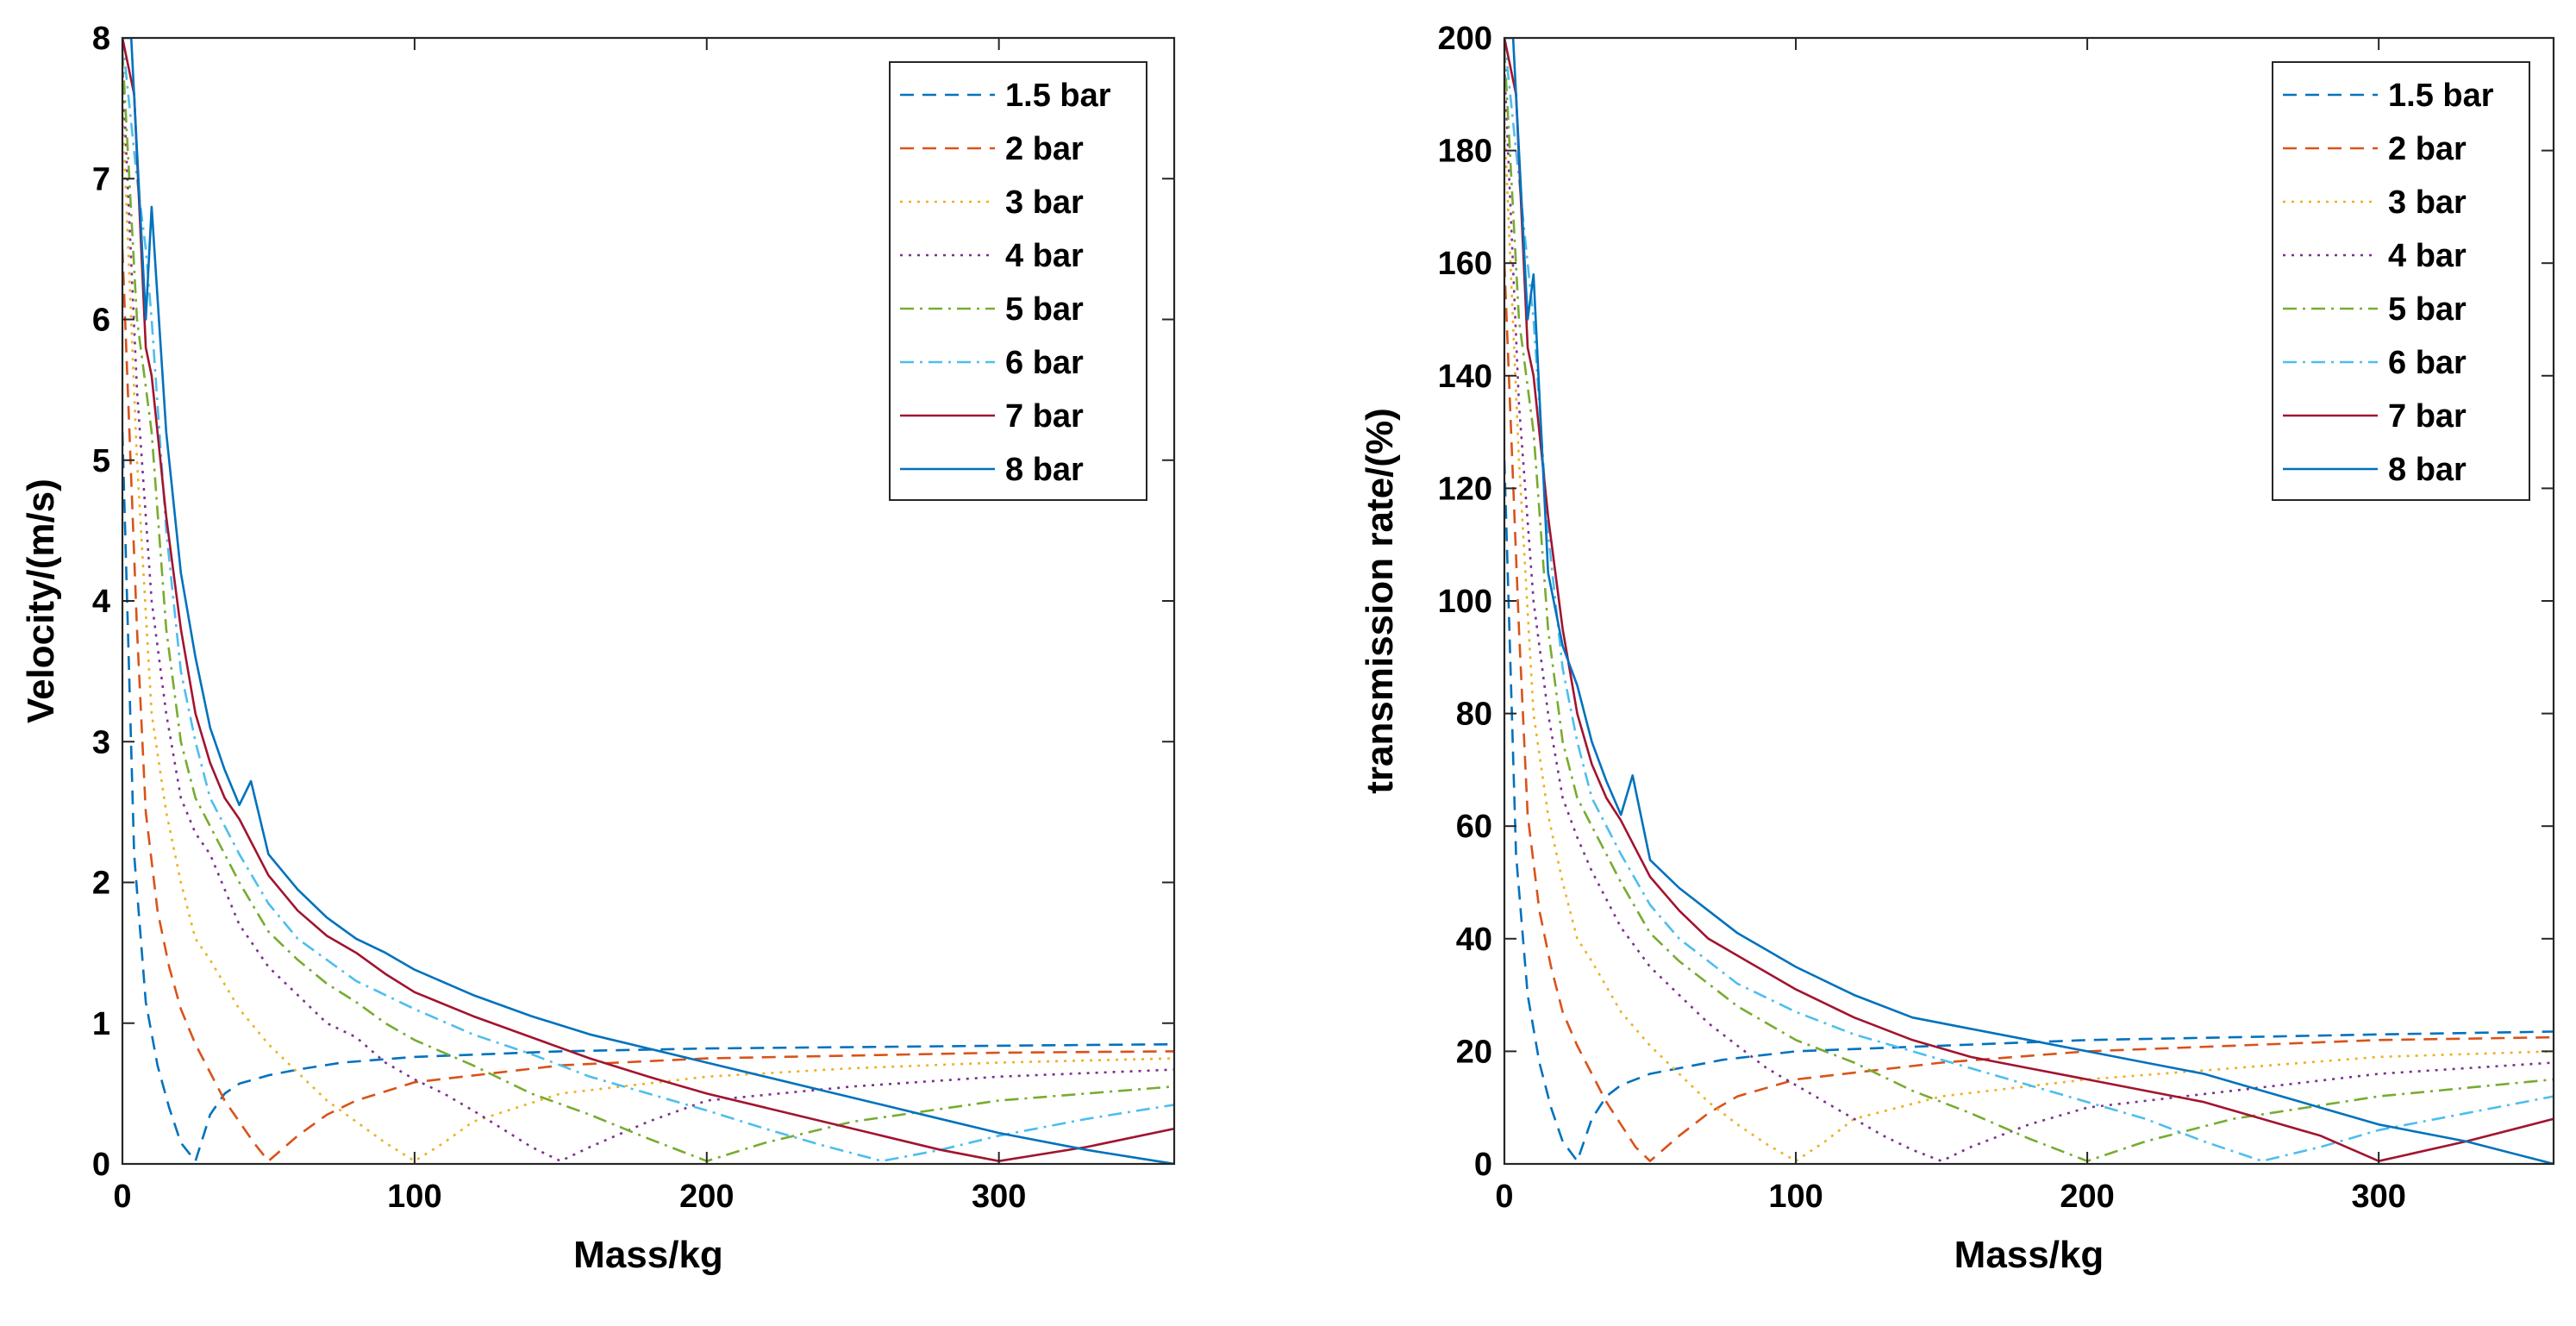  Describe the element at coordinates (1465, 377) in the screenshot. I see `y-tick-label: 140` at that location.